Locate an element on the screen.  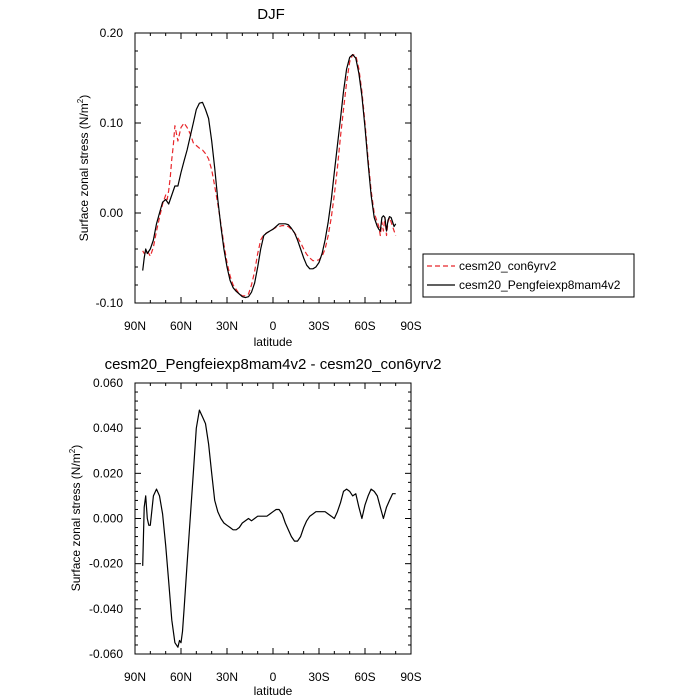
y-tick-label: 0.10 is located at coordinates (112, 123).